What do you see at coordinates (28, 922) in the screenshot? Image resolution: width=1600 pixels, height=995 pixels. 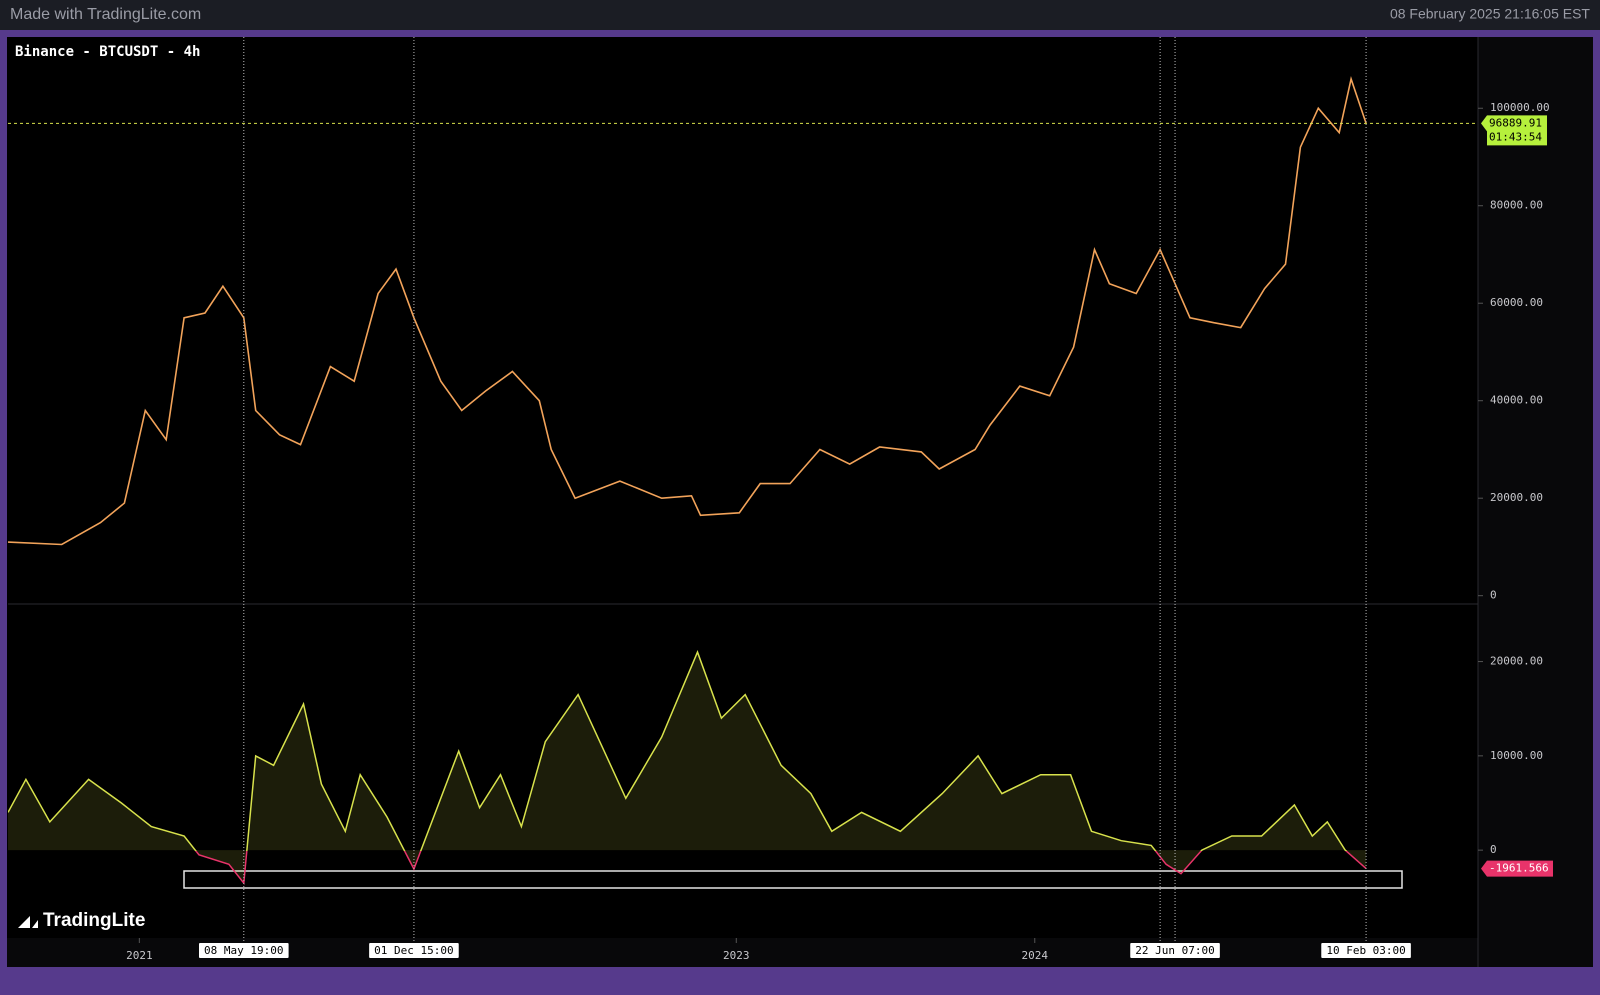 I see `brand-logo` at bounding box center [28, 922].